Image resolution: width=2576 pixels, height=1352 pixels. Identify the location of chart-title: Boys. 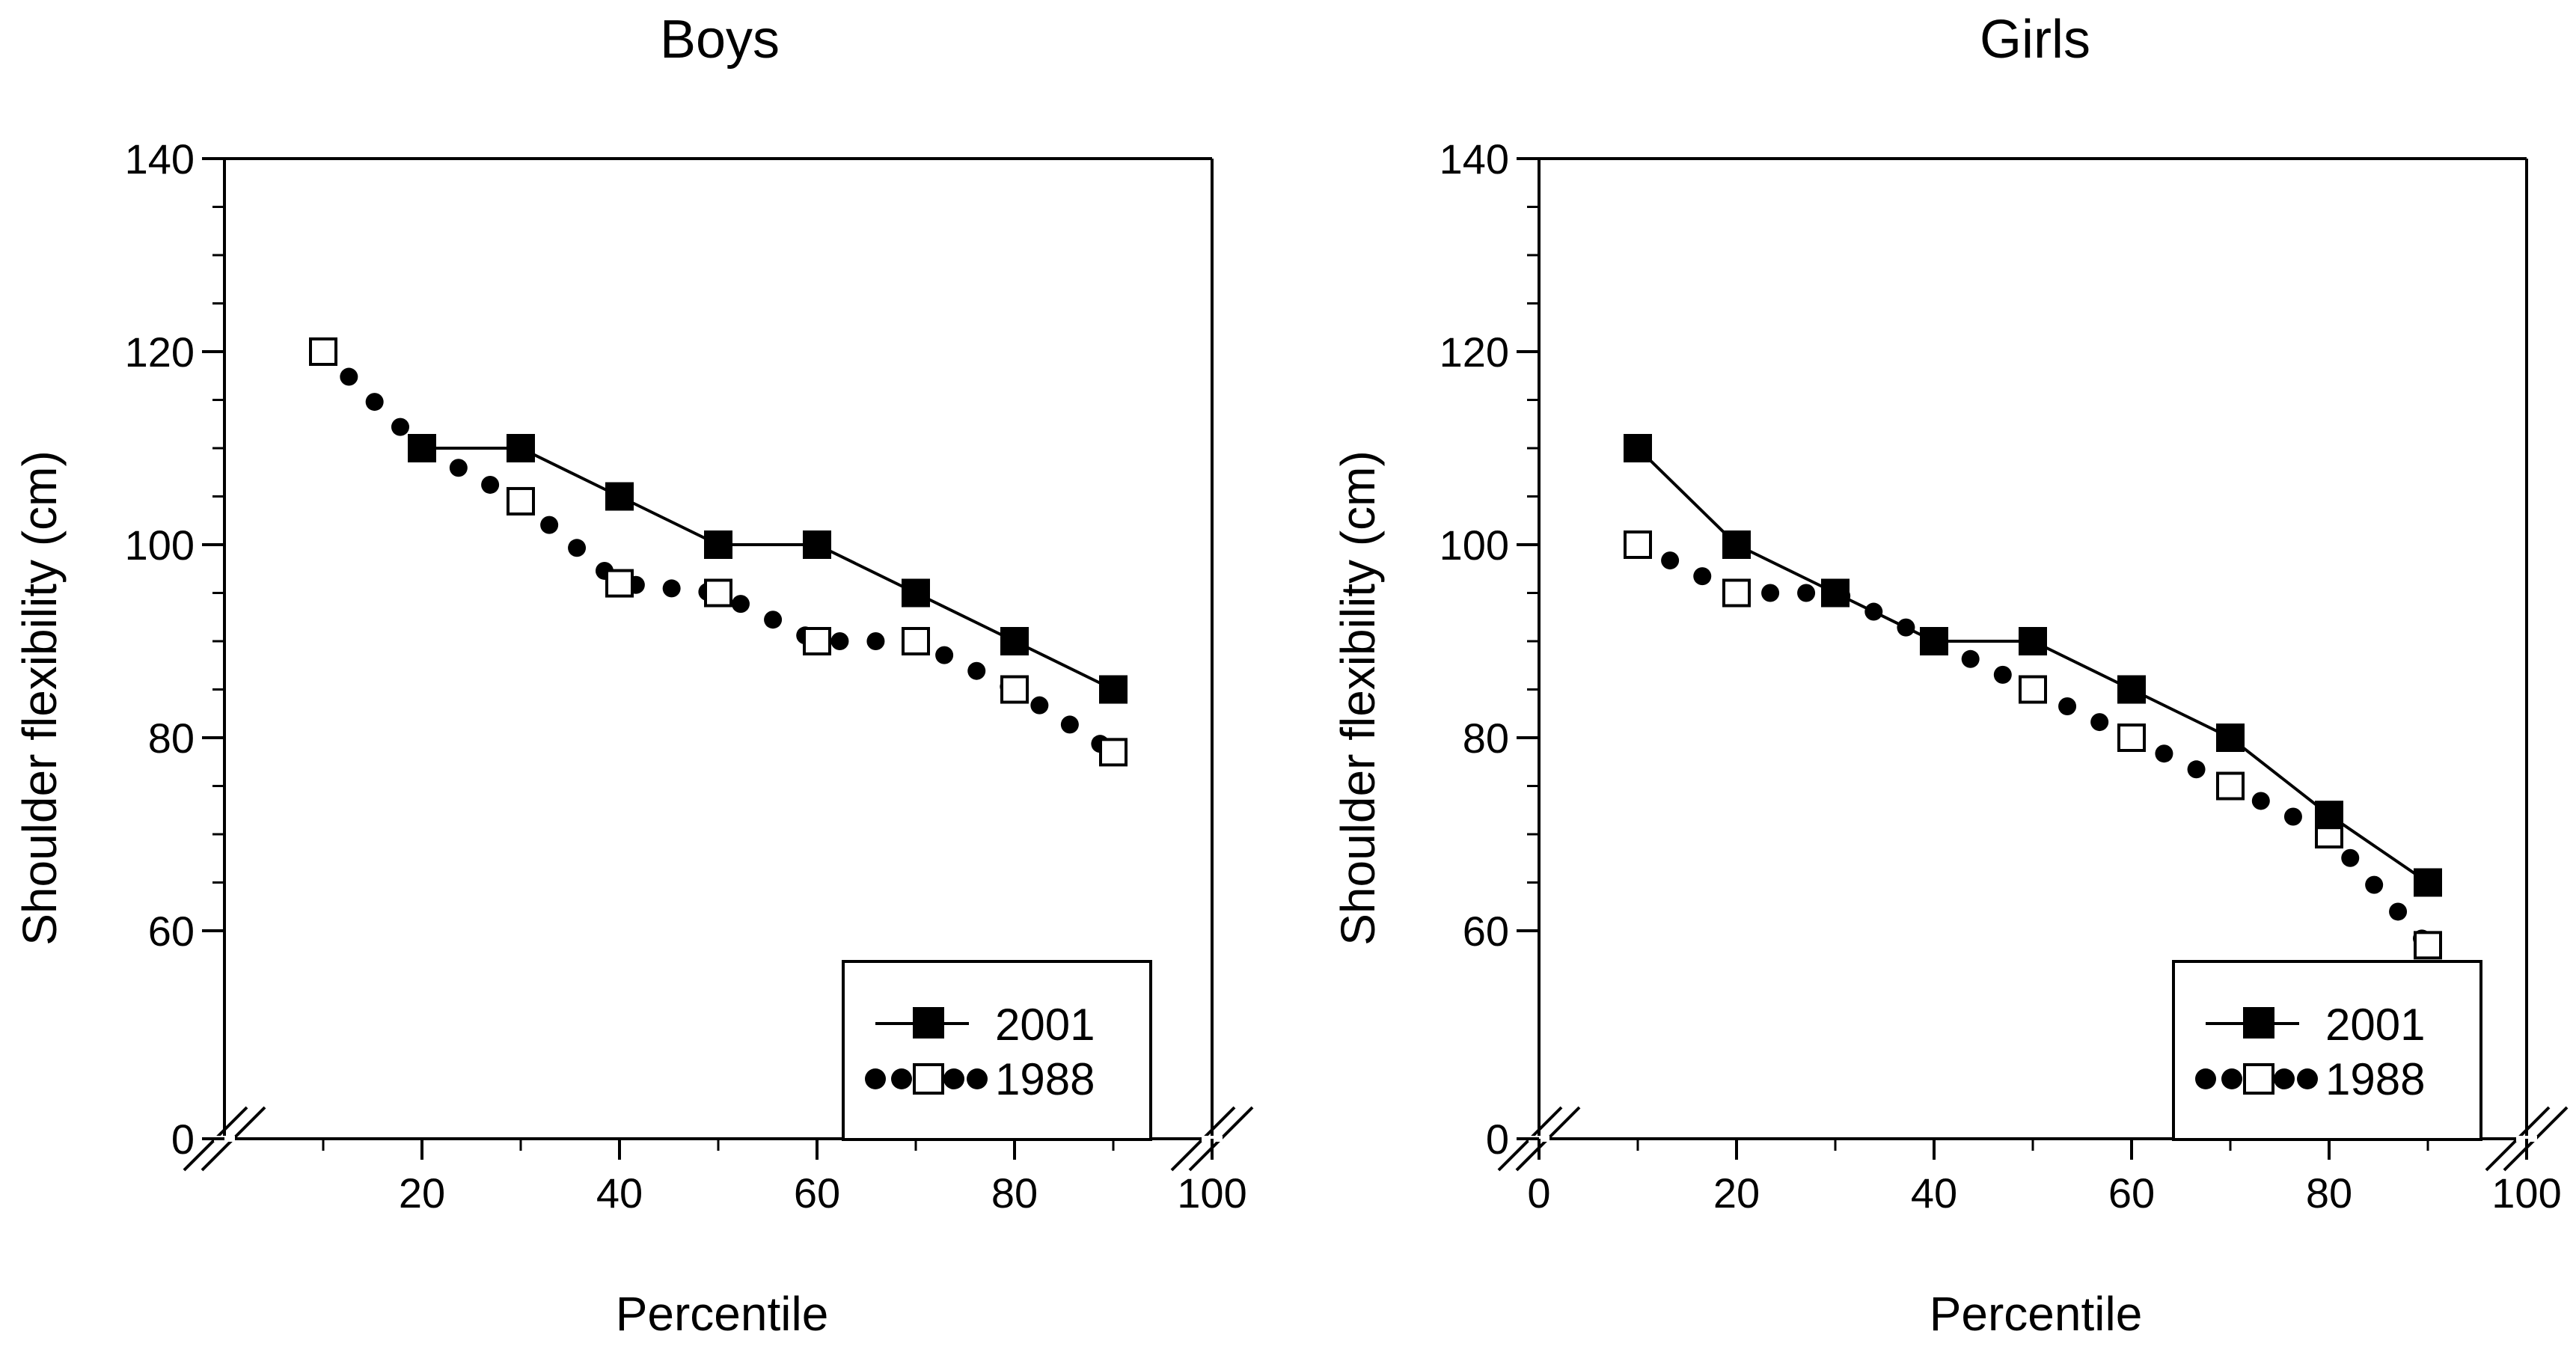
(720, 40).